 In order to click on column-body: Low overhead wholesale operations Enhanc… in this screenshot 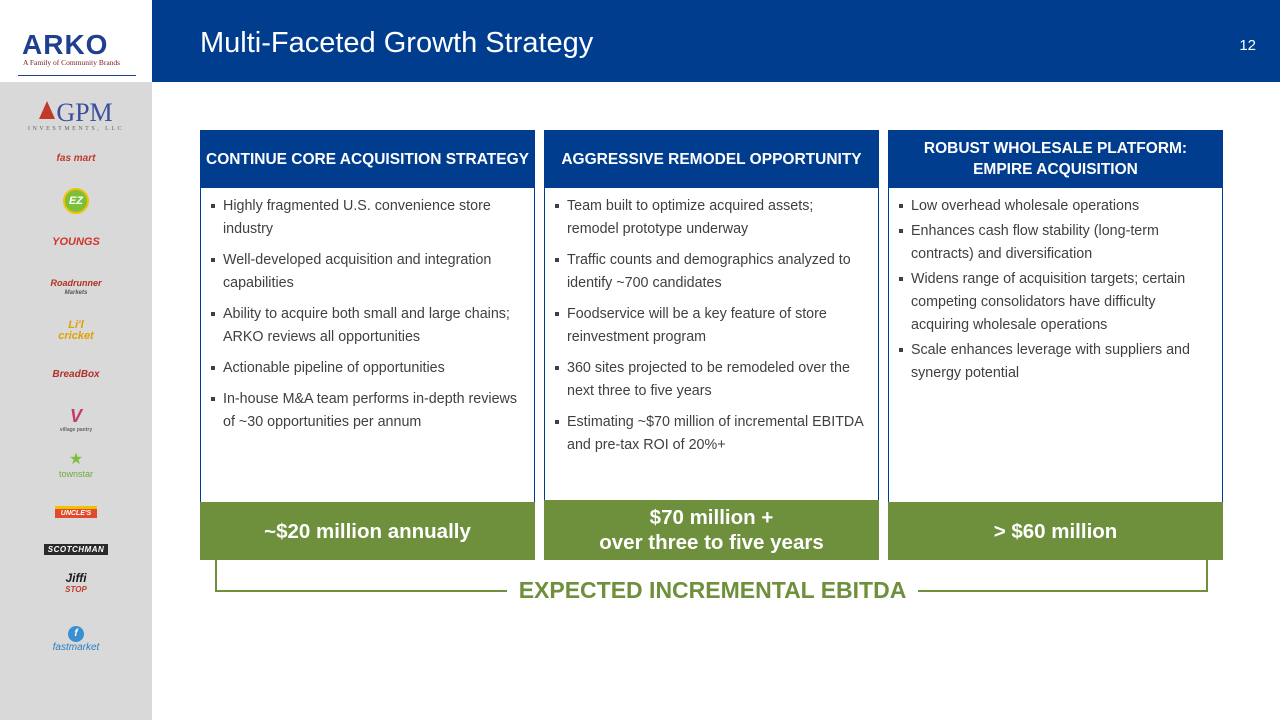, I will do `click(1055, 291)`.